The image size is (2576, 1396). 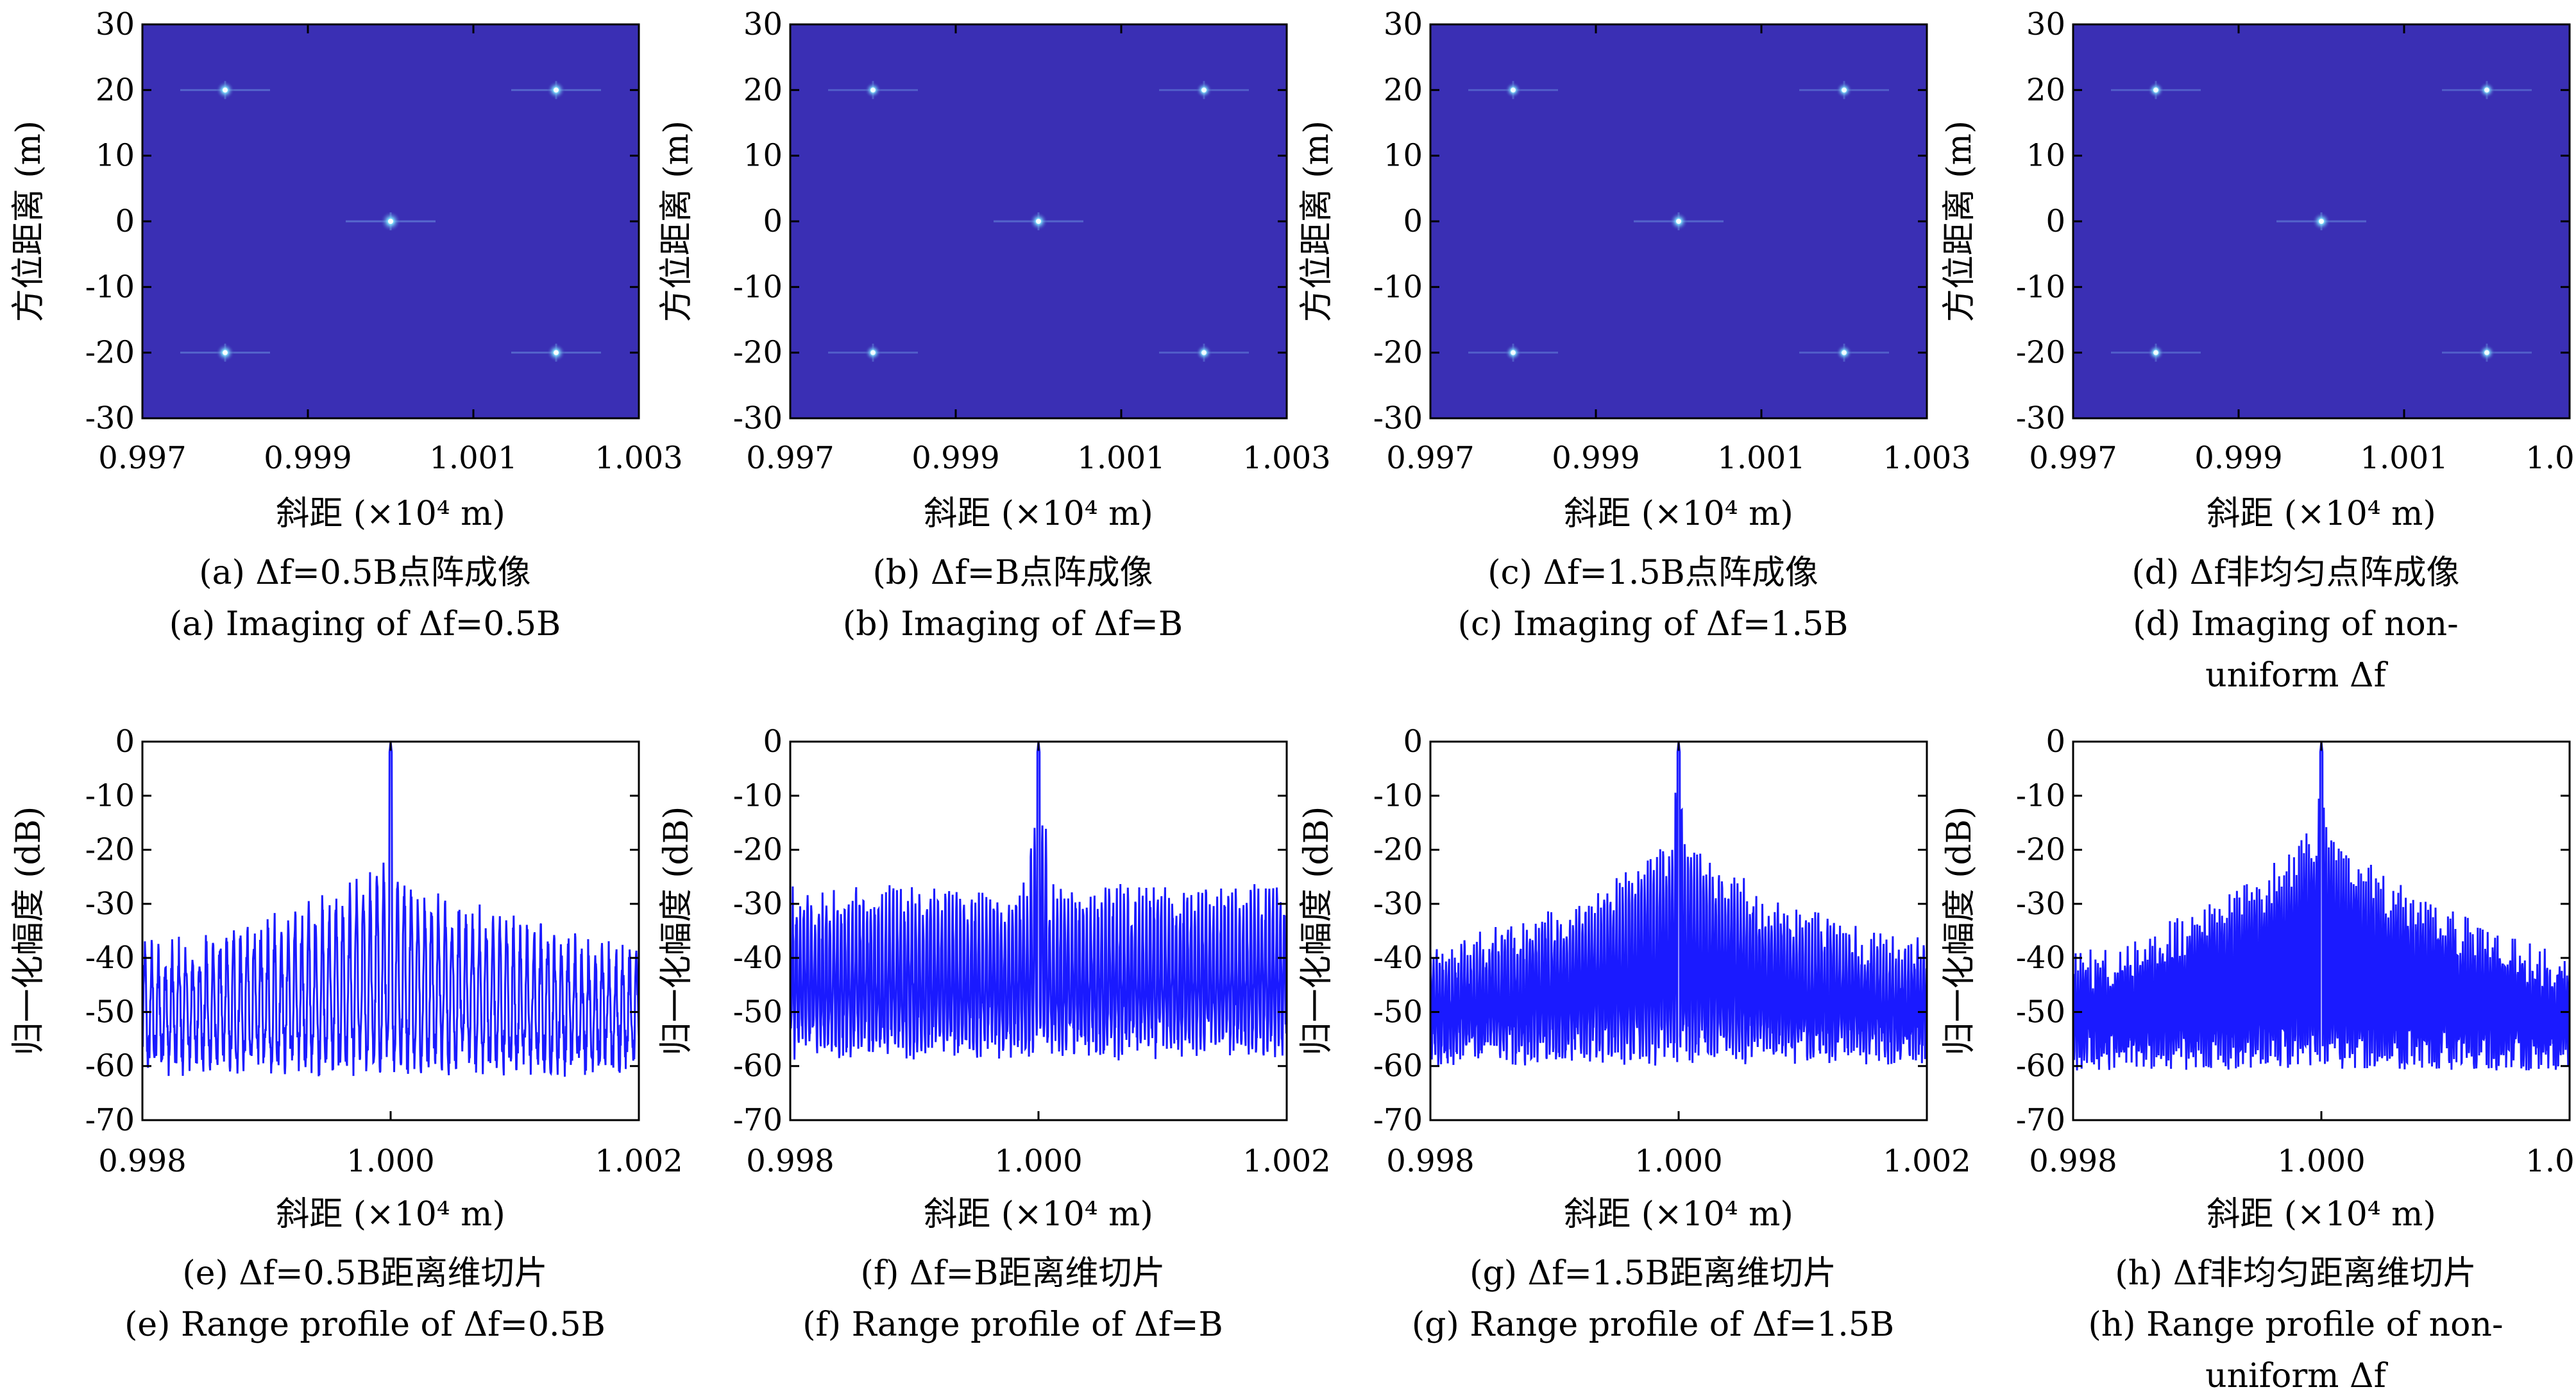 I want to click on plot-frame, so click(x=2321, y=930).